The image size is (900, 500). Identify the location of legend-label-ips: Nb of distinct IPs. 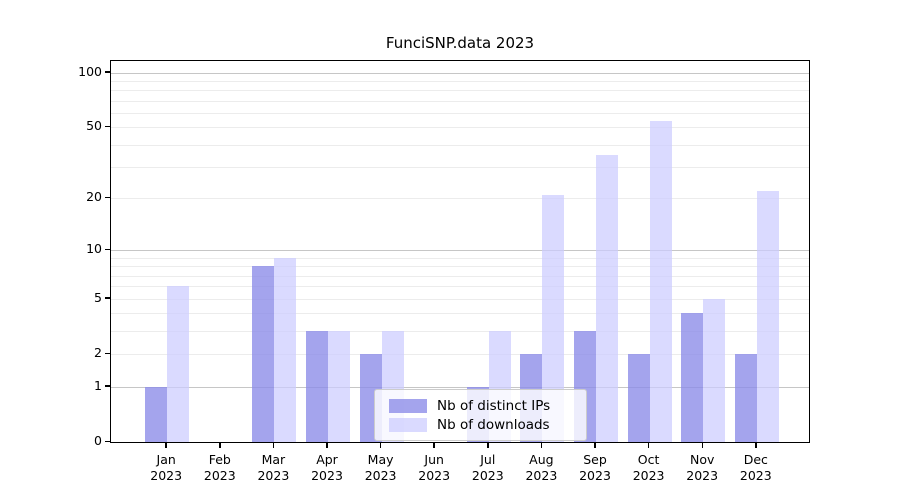
(494, 405).